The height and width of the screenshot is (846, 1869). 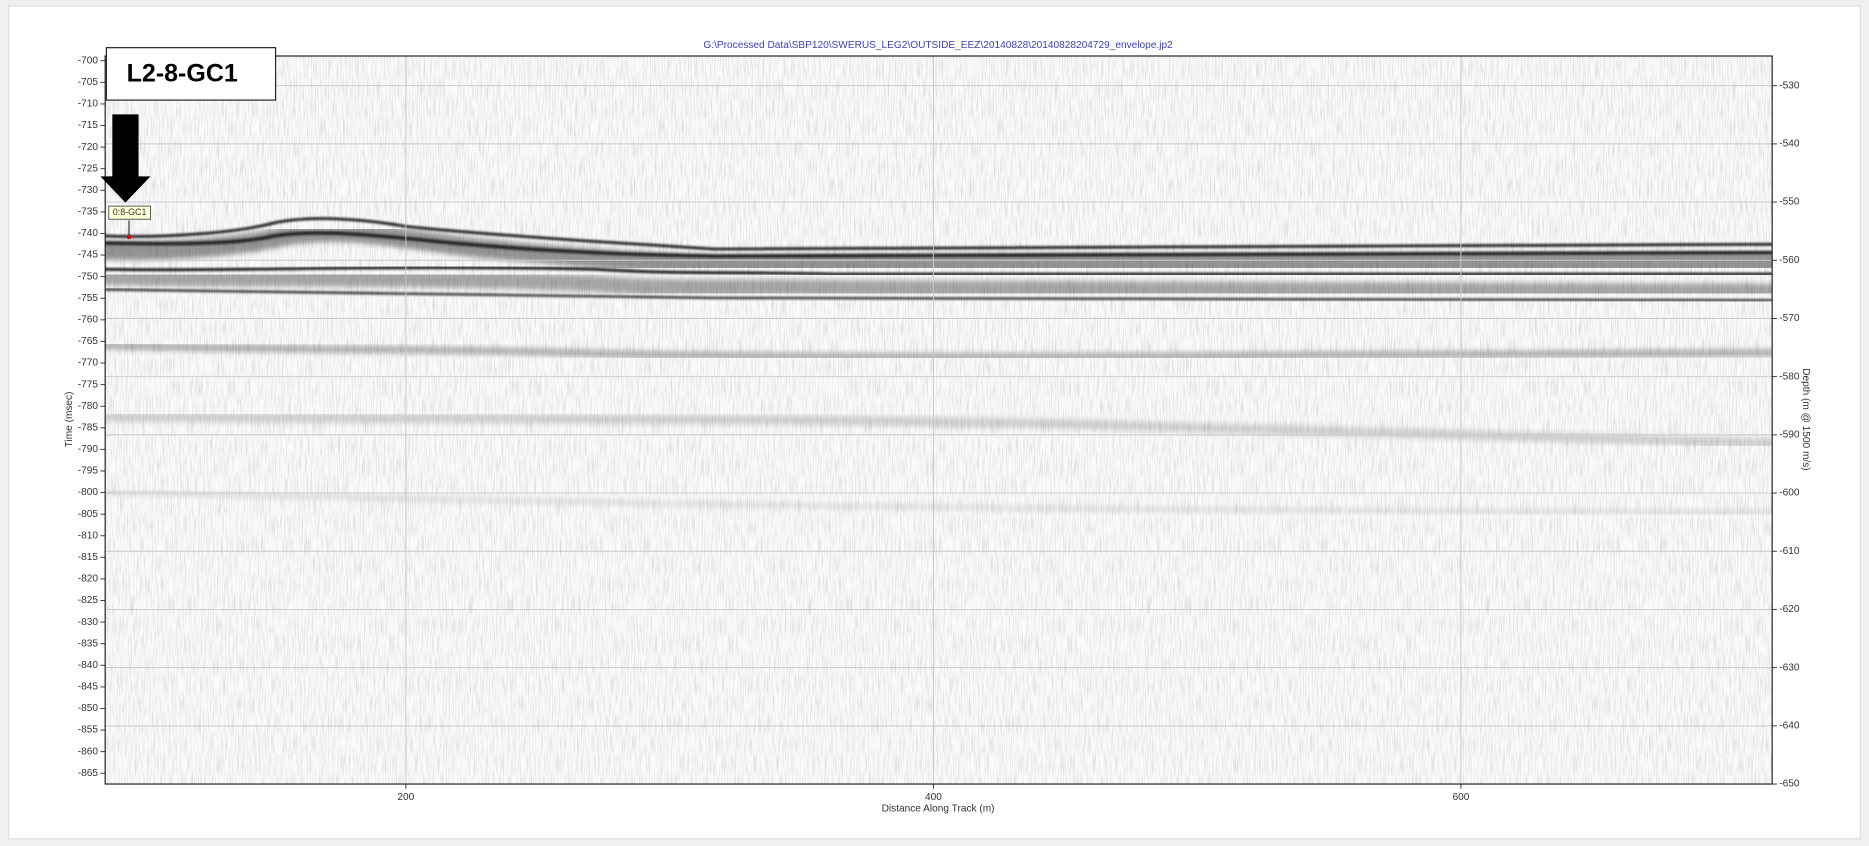 What do you see at coordinates (88, 60) in the screenshot?
I see `y-tick-label: -700` at bounding box center [88, 60].